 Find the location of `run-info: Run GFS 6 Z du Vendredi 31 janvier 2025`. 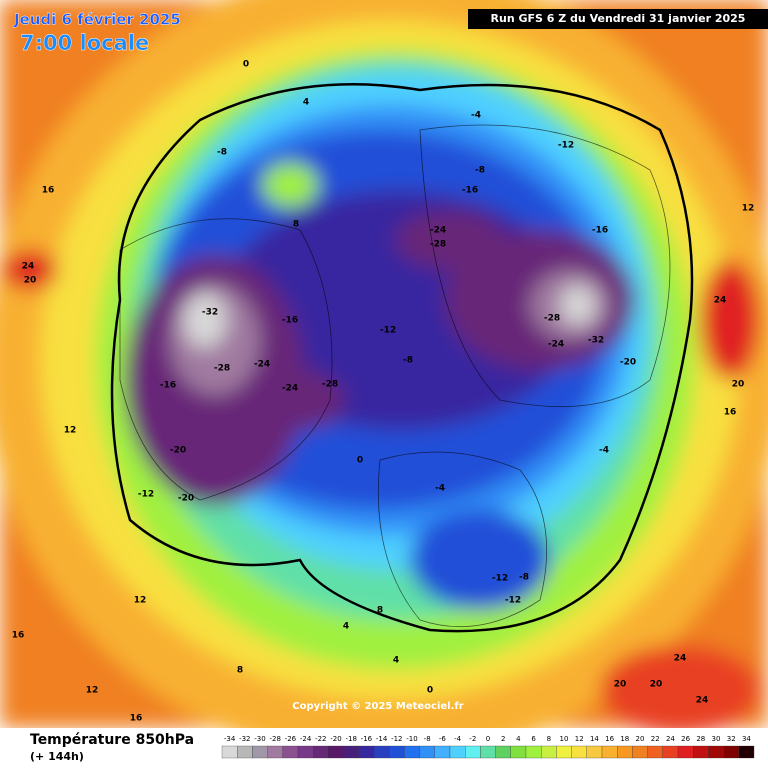

run-info: Run GFS 6 Z du Vendredi 31 janvier 2025 is located at coordinates (618, 18).